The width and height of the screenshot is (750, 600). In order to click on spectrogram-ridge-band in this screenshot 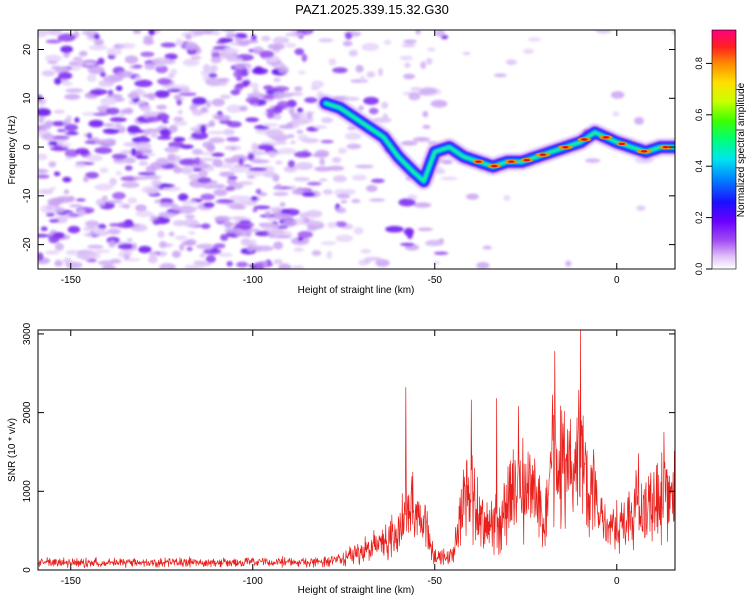, I will do `click(499, 142)`.